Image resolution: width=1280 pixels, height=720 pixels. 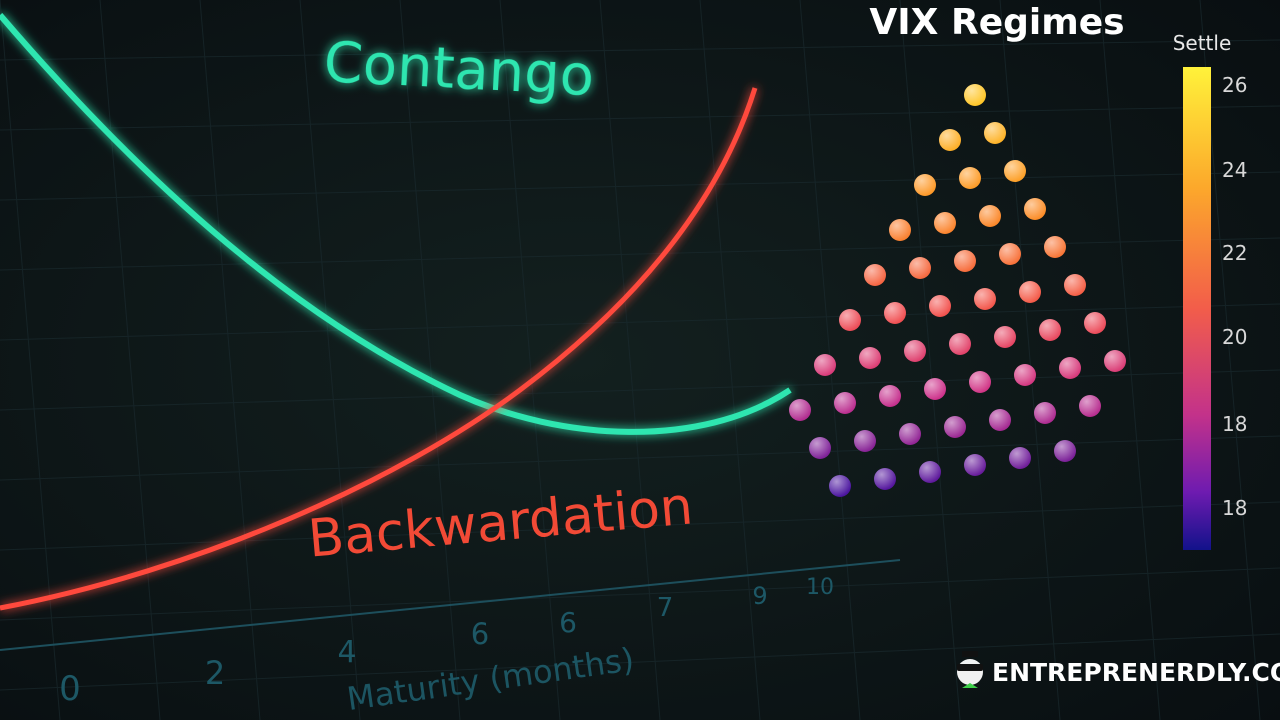 I want to click on colorbar, so click(x=1197, y=308).